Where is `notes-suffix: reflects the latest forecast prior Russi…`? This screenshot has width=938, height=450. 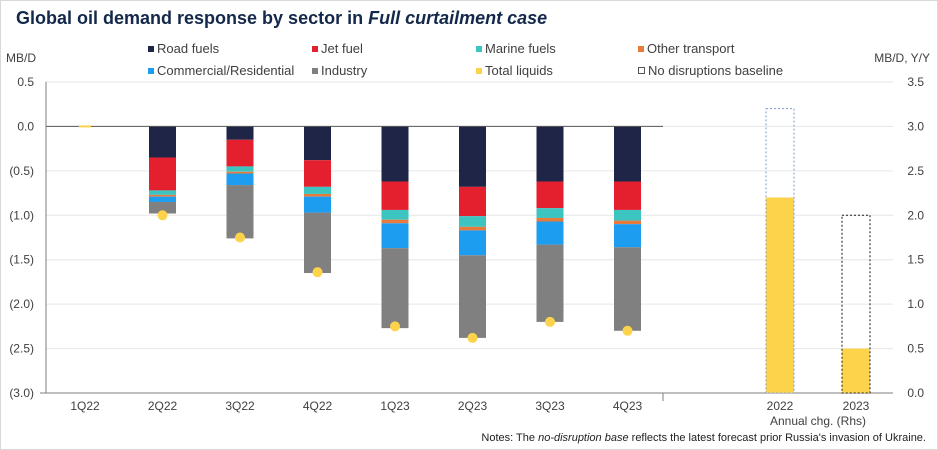
notes-suffix: reflects the latest forecast prior Russi… is located at coordinates (777, 438).